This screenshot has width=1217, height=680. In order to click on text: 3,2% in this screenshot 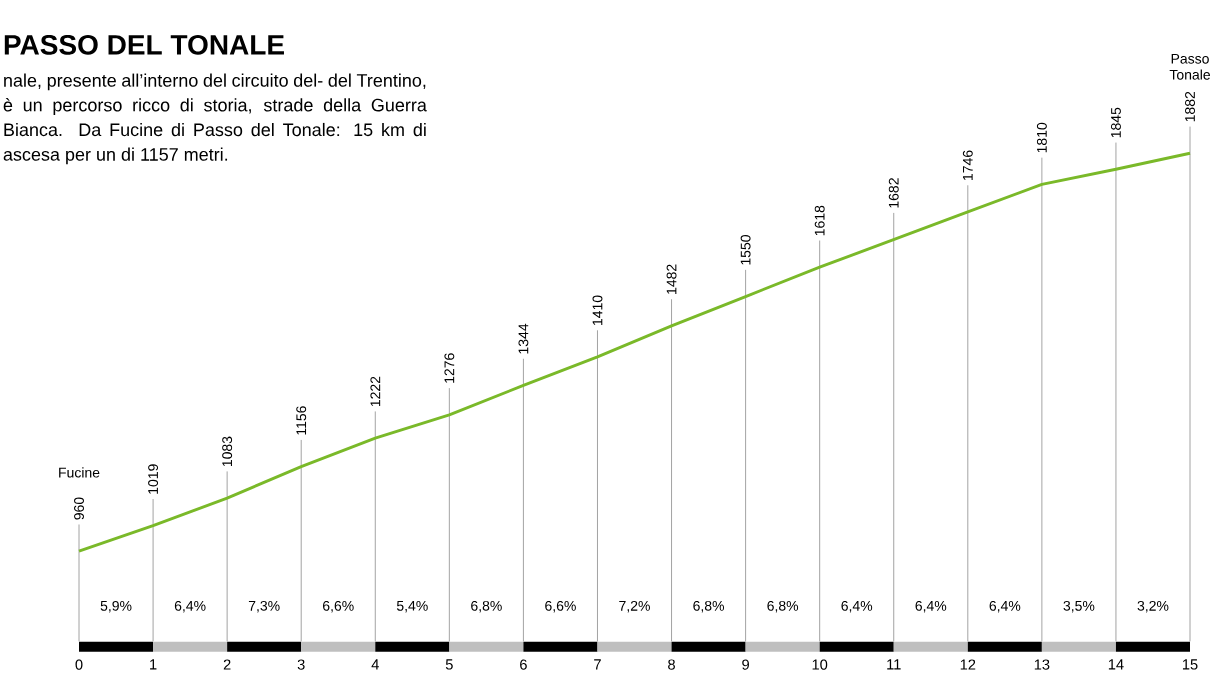, I will do `click(1153, 606)`.